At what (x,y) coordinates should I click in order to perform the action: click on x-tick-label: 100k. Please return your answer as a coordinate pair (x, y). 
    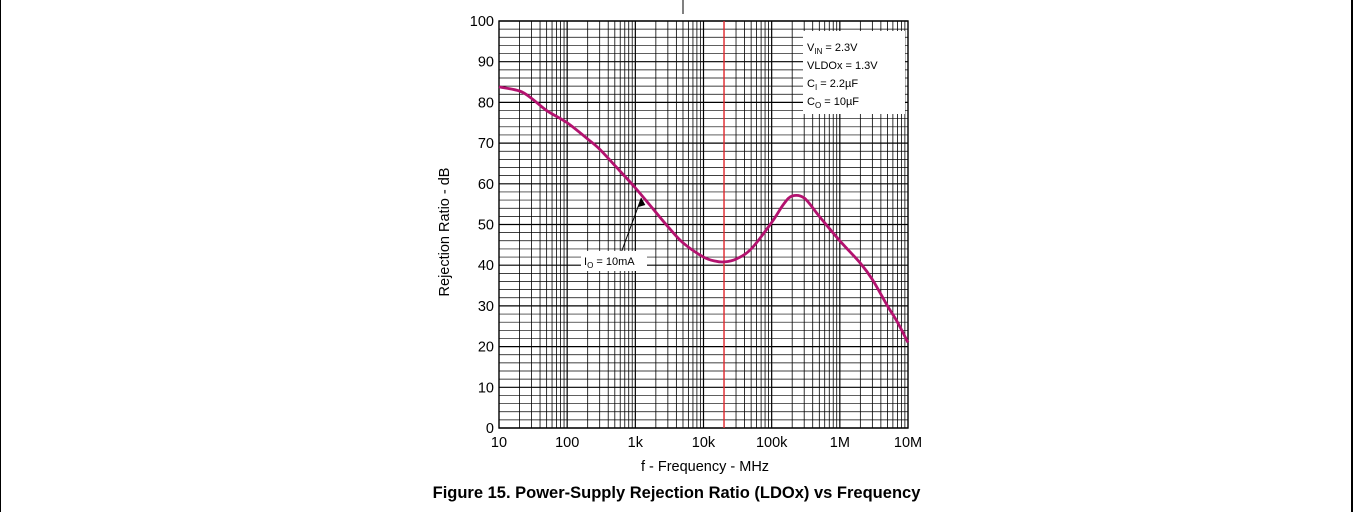
    Looking at the image, I should click on (772, 443).